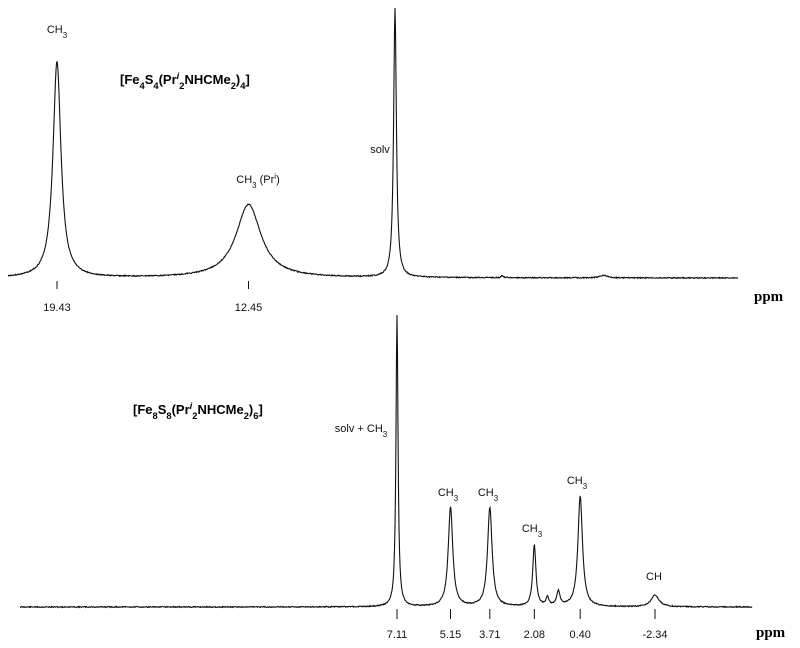  I want to click on peak-label: CH, so click(654, 577).